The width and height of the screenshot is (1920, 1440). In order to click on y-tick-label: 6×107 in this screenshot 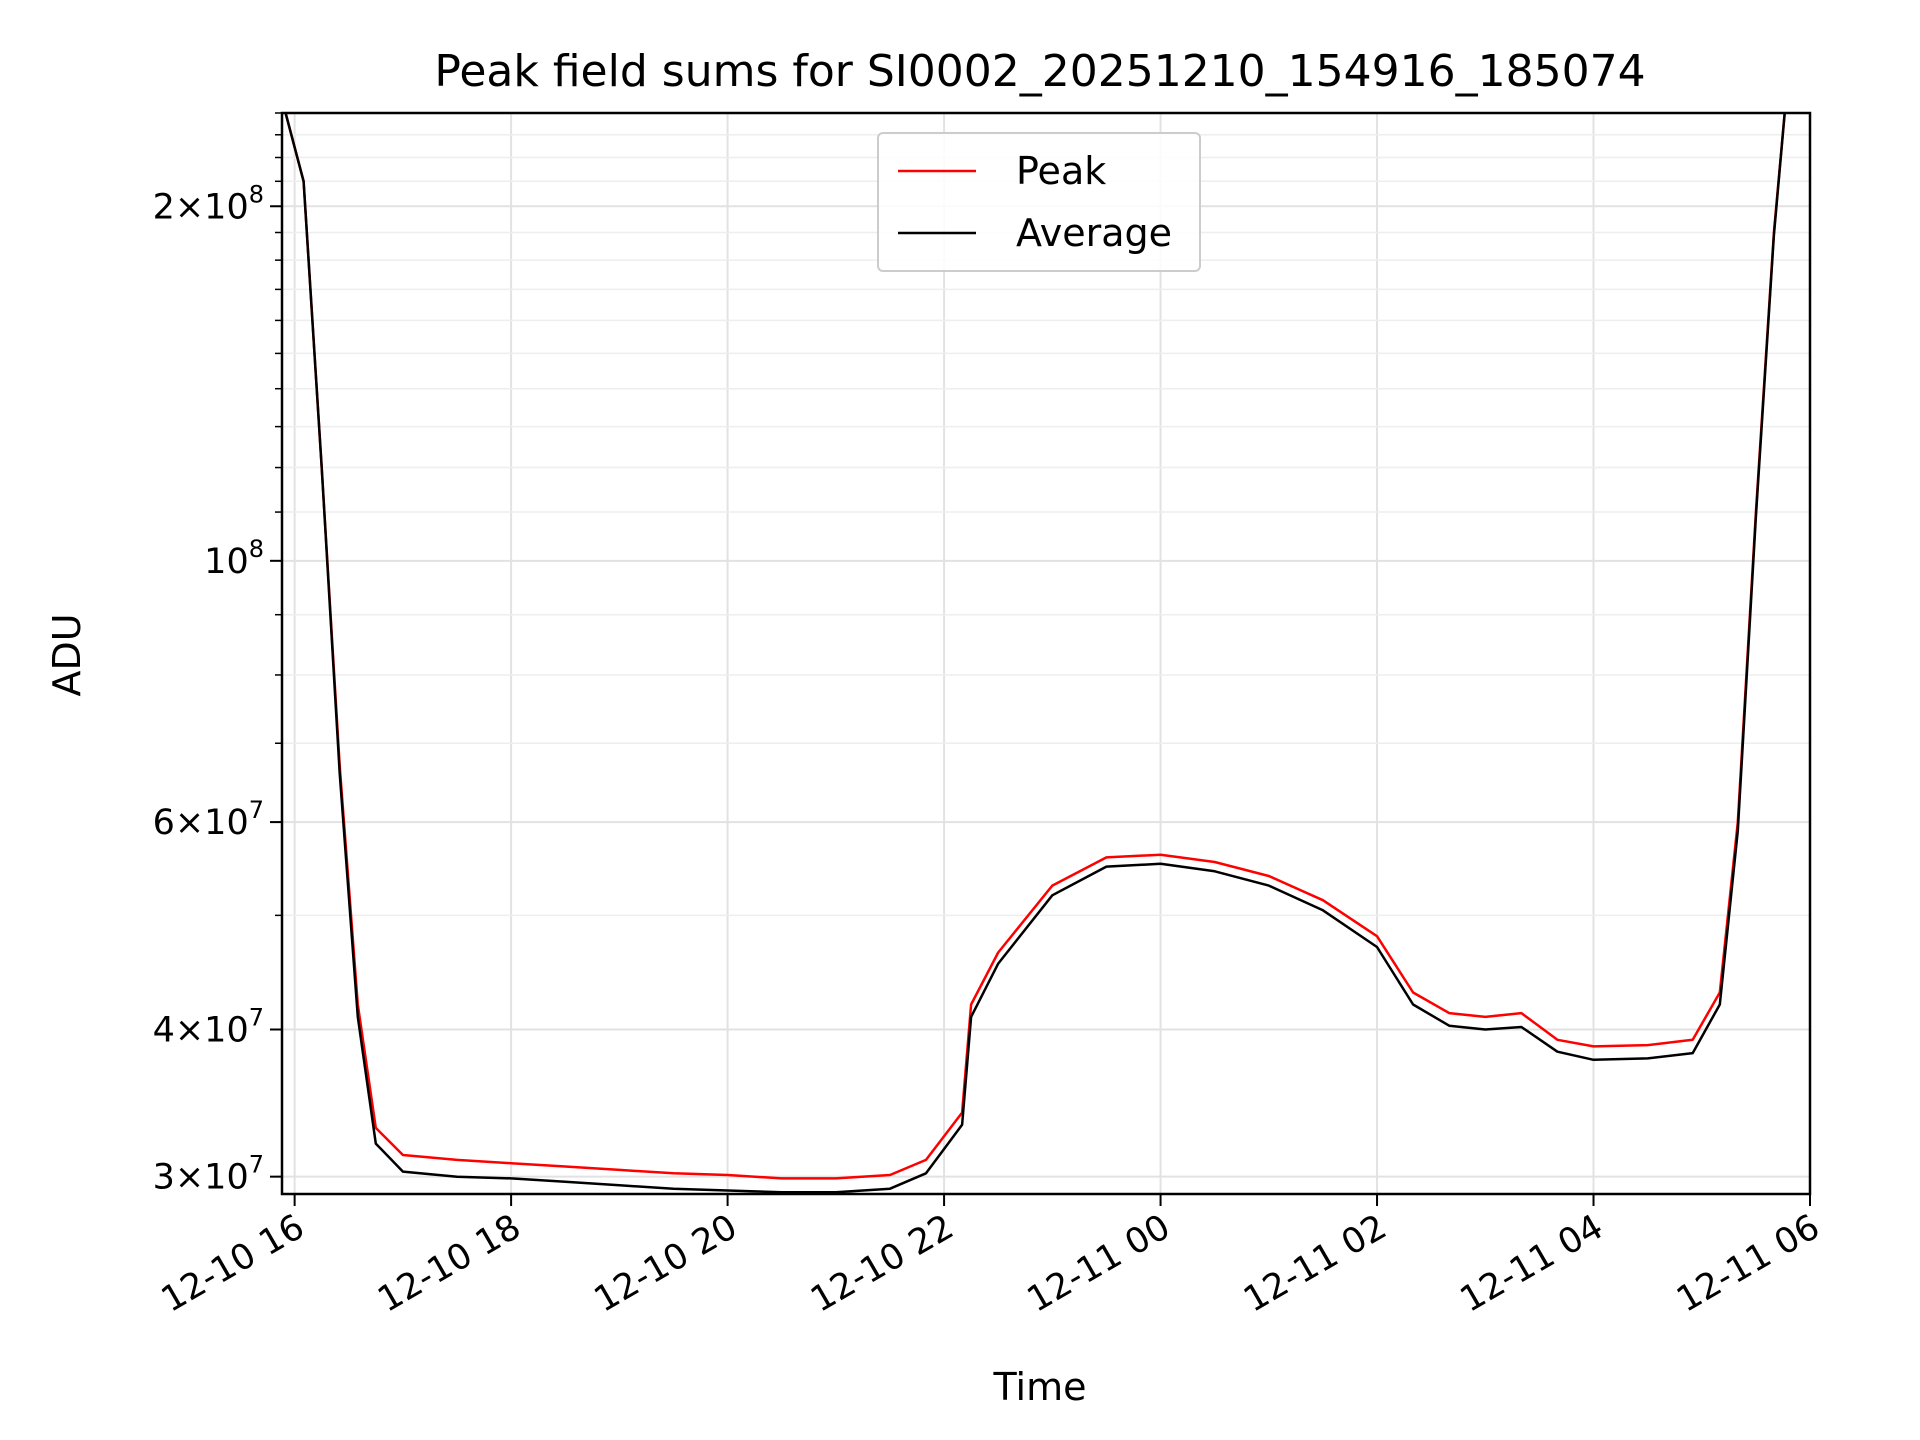, I will do `click(208, 819)`.